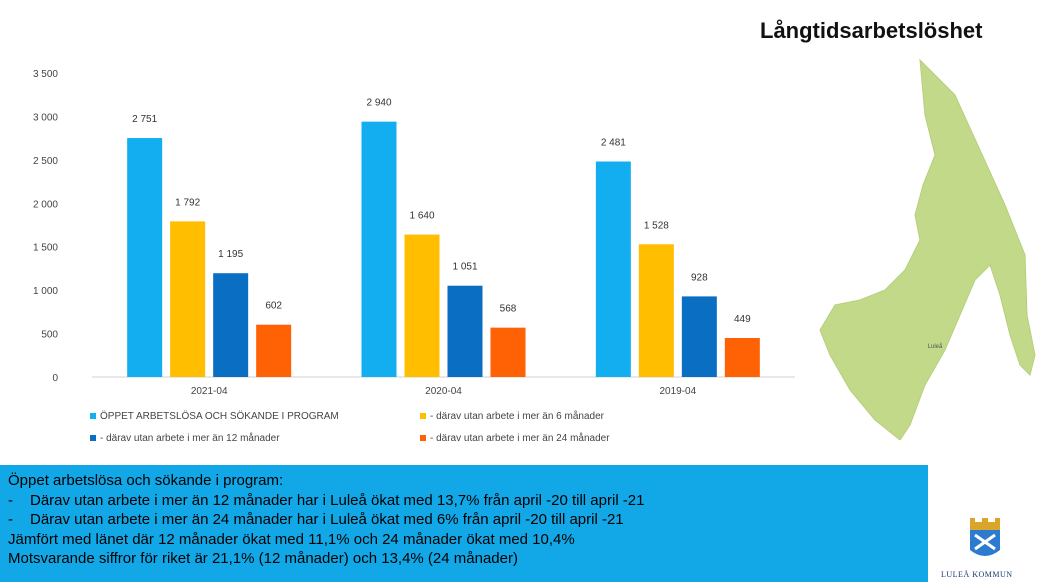 Image resolution: width=1048 pixels, height=582 pixels. What do you see at coordinates (699, 277) in the screenshot?
I see `data-label: 928` at bounding box center [699, 277].